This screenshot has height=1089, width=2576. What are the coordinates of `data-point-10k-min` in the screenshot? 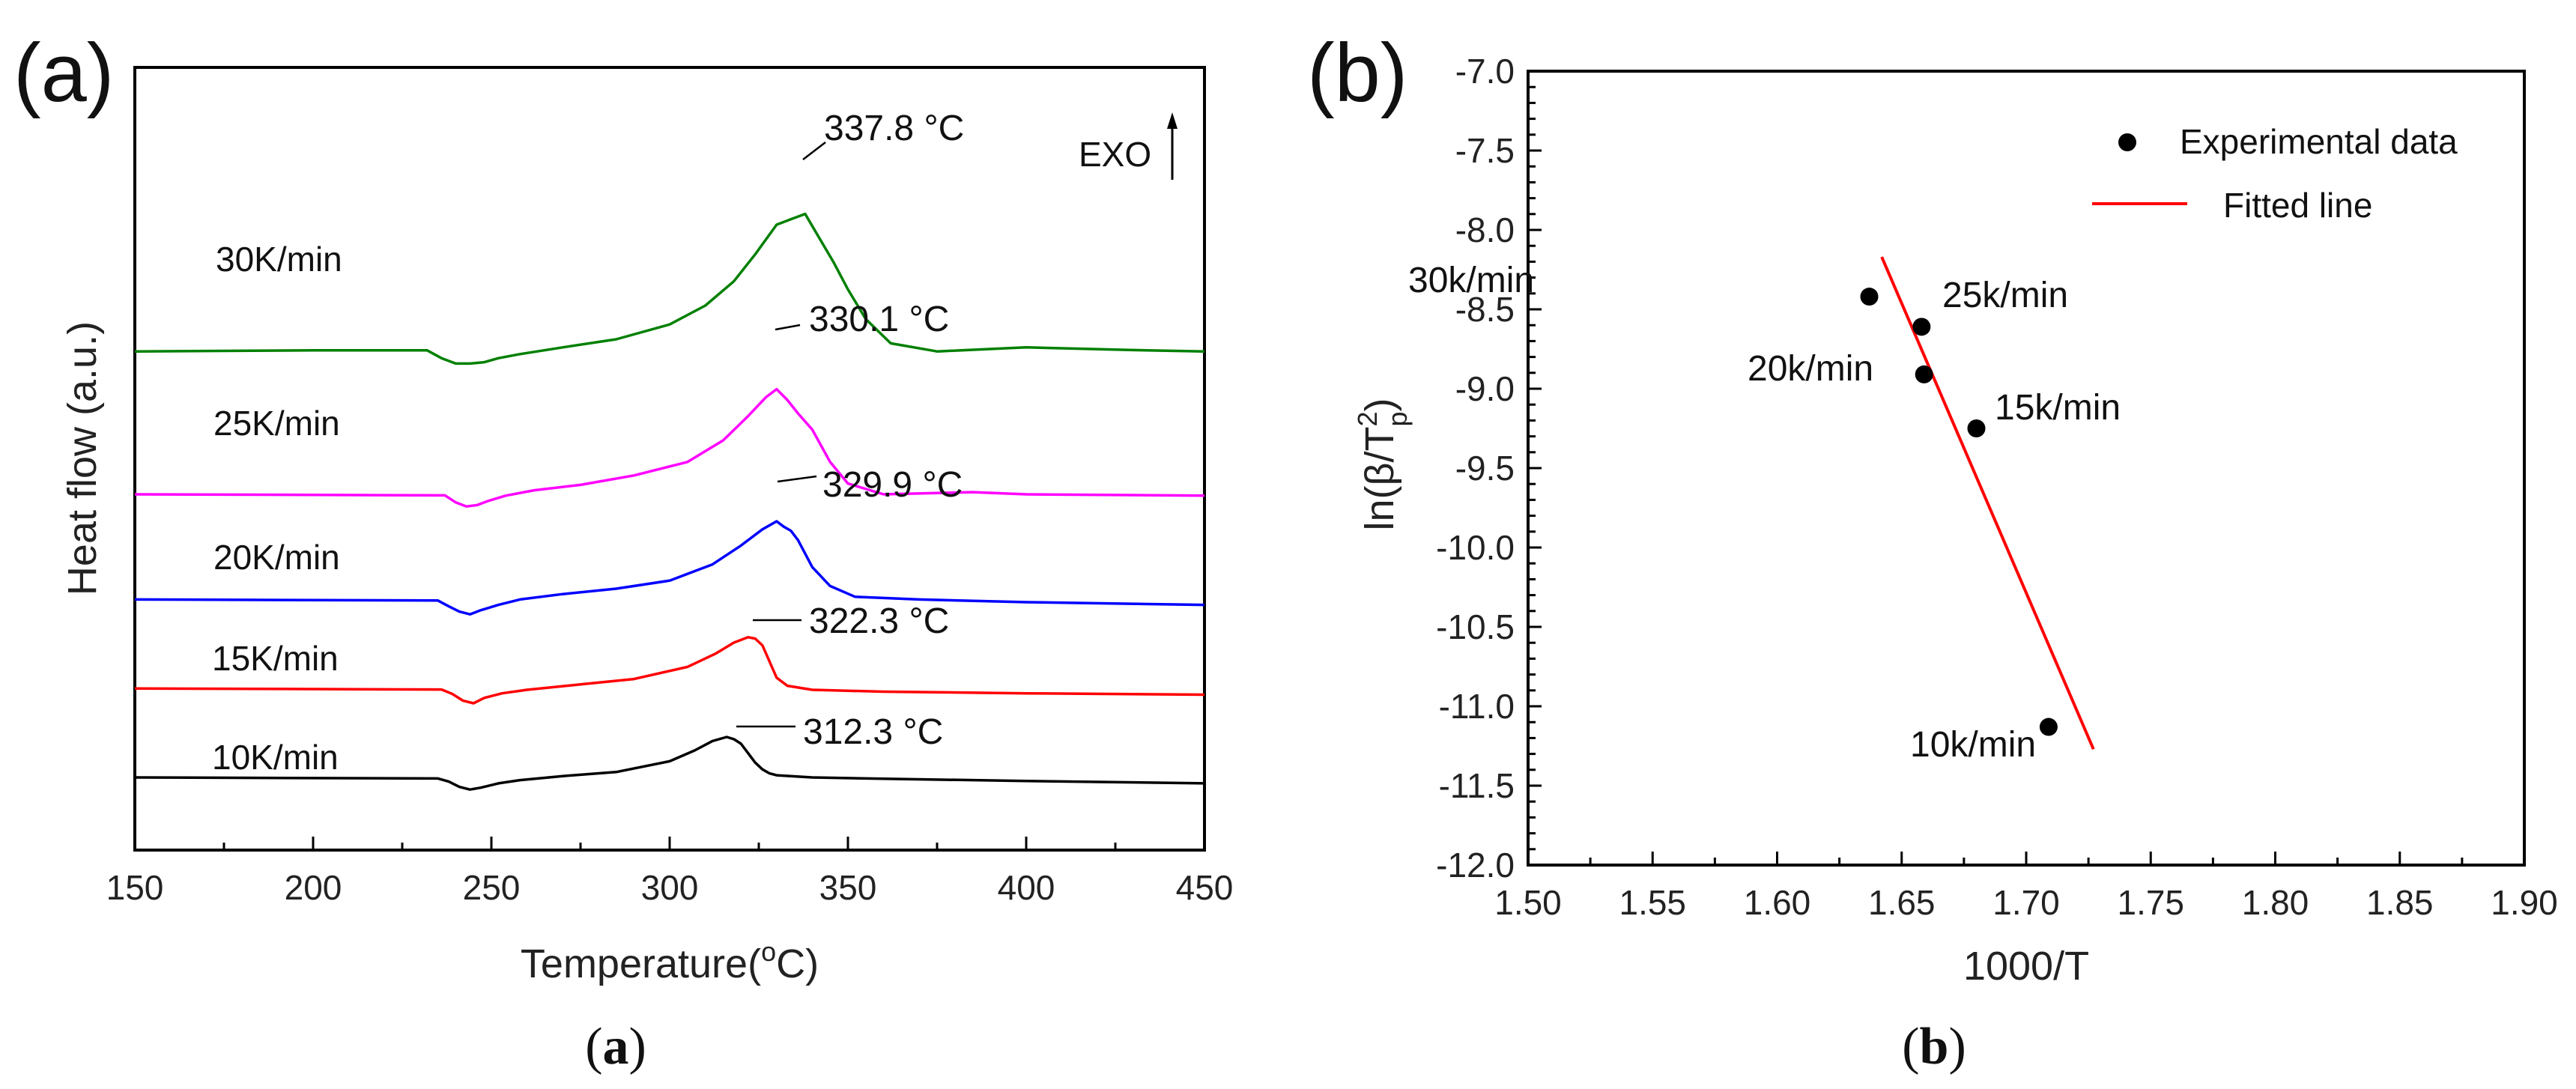 It's located at (2048, 727).